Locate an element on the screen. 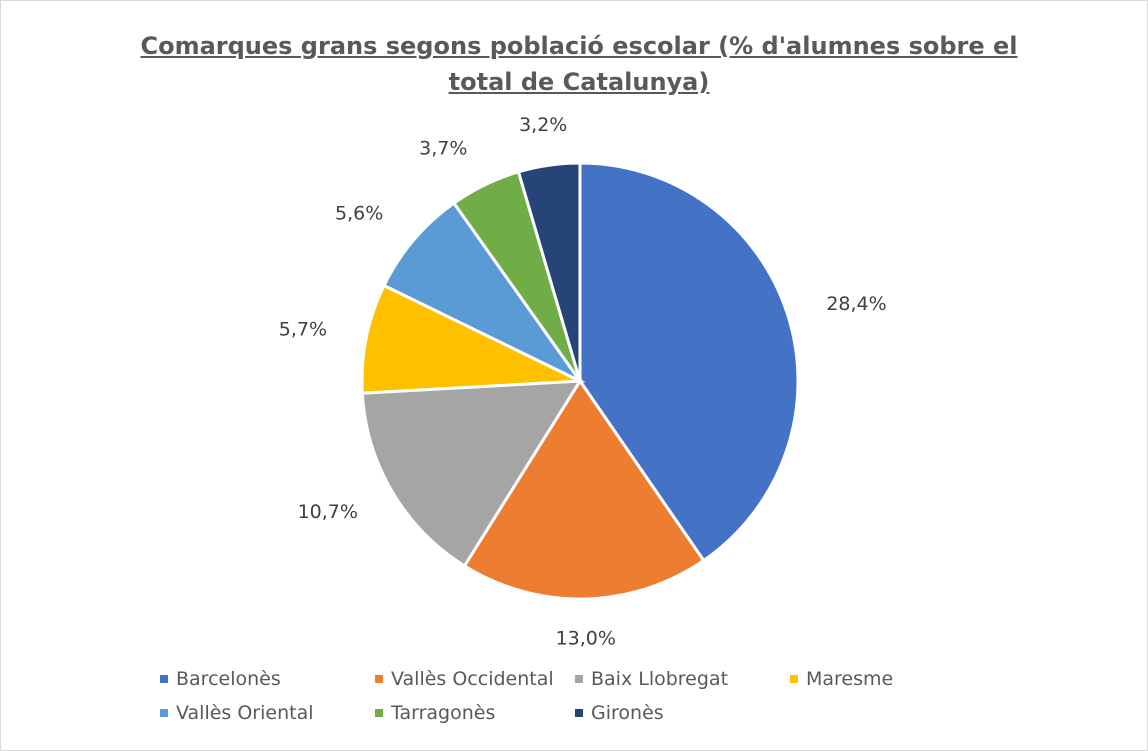 This screenshot has height=751, width=1148. data-label: 10,7% is located at coordinates (328, 512).